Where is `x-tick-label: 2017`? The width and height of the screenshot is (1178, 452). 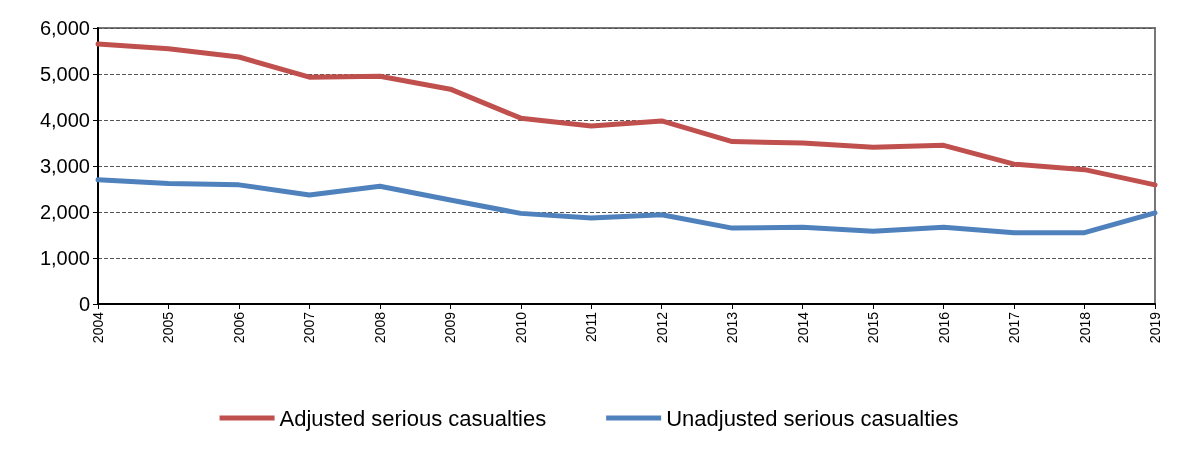
x-tick-label: 2017 is located at coordinates (1014, 327).